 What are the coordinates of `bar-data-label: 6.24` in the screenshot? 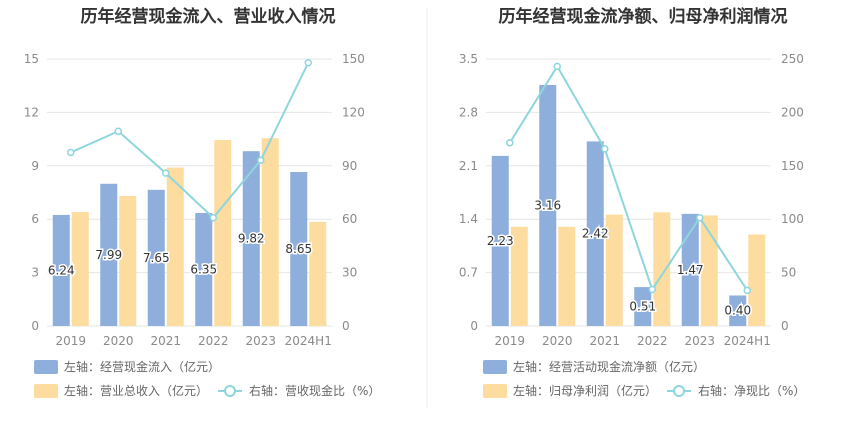 It's located at (61, 270).